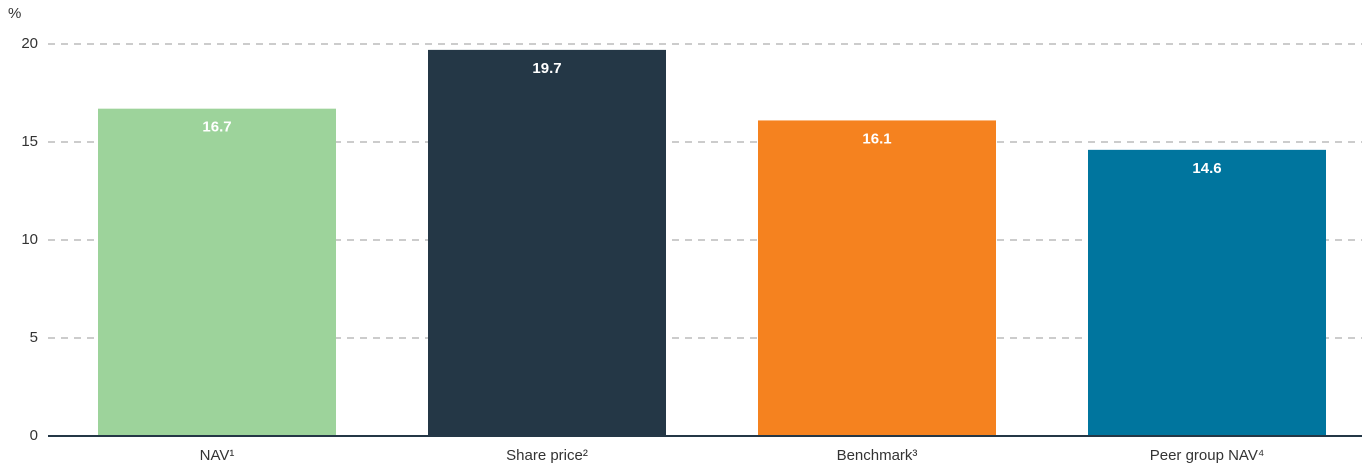 The width and height of the screenshot is (1362, 465). What do you see at coordinates (29, 239) in the screenshot?
I see `y-tick-label: 10` at bounding box center [29, 239].